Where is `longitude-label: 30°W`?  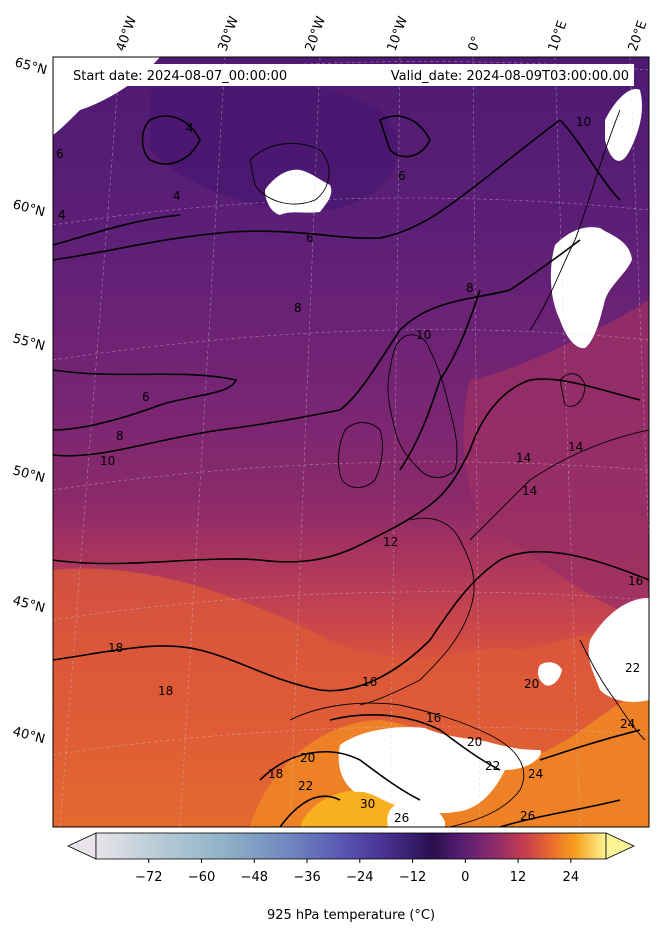 longitude-label: 30°W is located at coordinates (229, 33).